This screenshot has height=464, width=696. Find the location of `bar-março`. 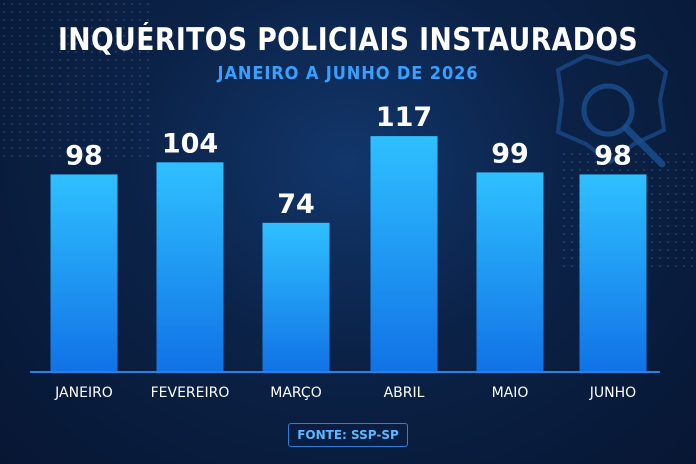

bar-março is located at coordinates (296, 297).